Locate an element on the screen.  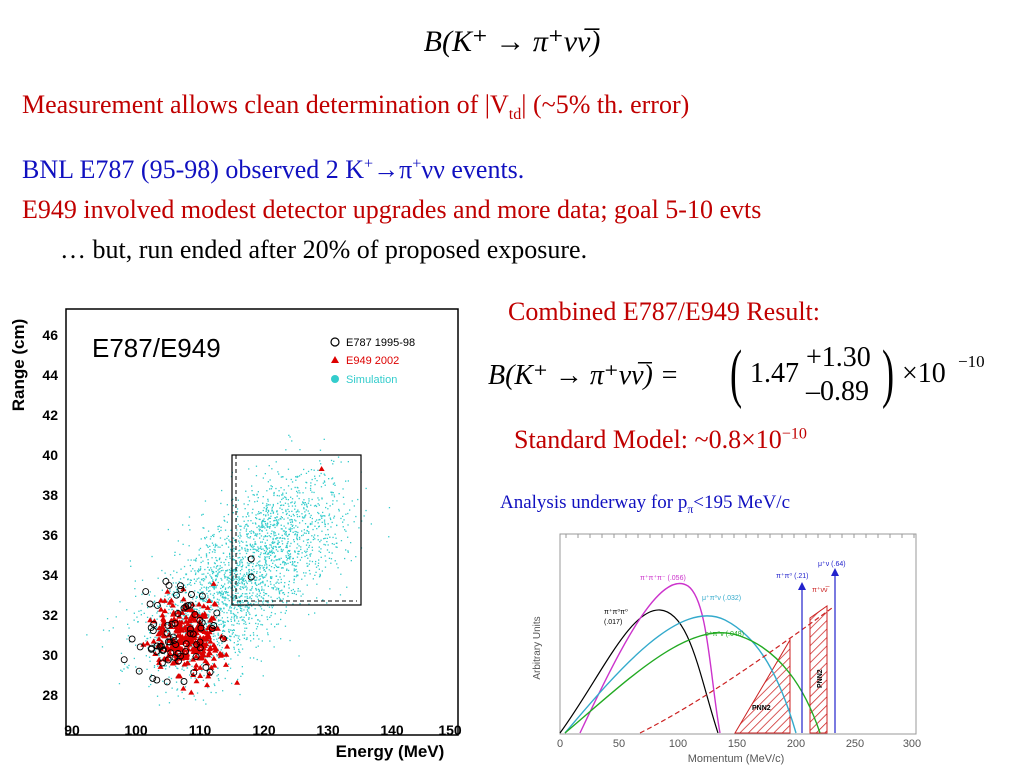
vtd-subscript: td is located at coordinates (515, 115).